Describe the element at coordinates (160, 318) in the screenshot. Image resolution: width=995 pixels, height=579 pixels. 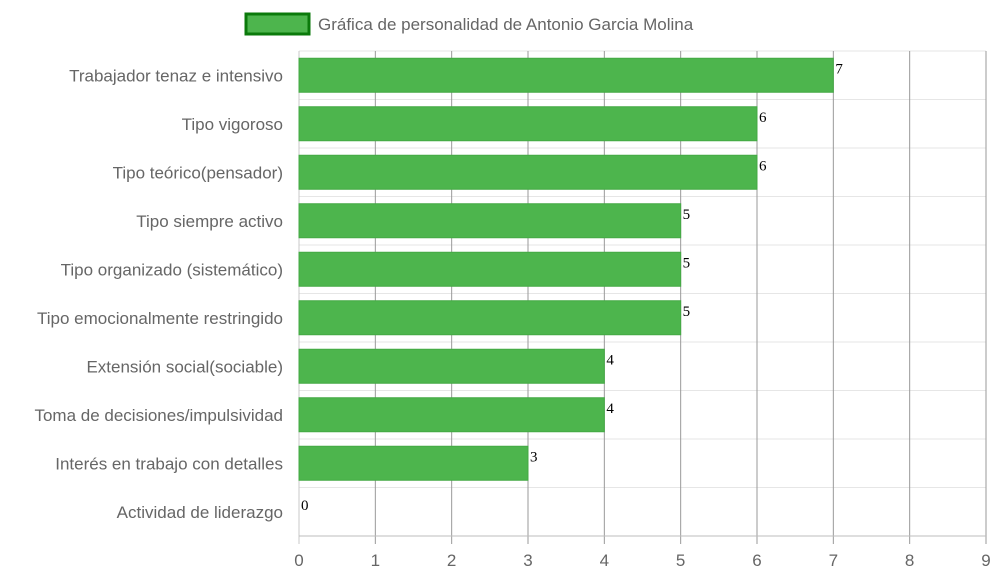
I see `category-label: Tipo emocionalmente restringido` at that location.